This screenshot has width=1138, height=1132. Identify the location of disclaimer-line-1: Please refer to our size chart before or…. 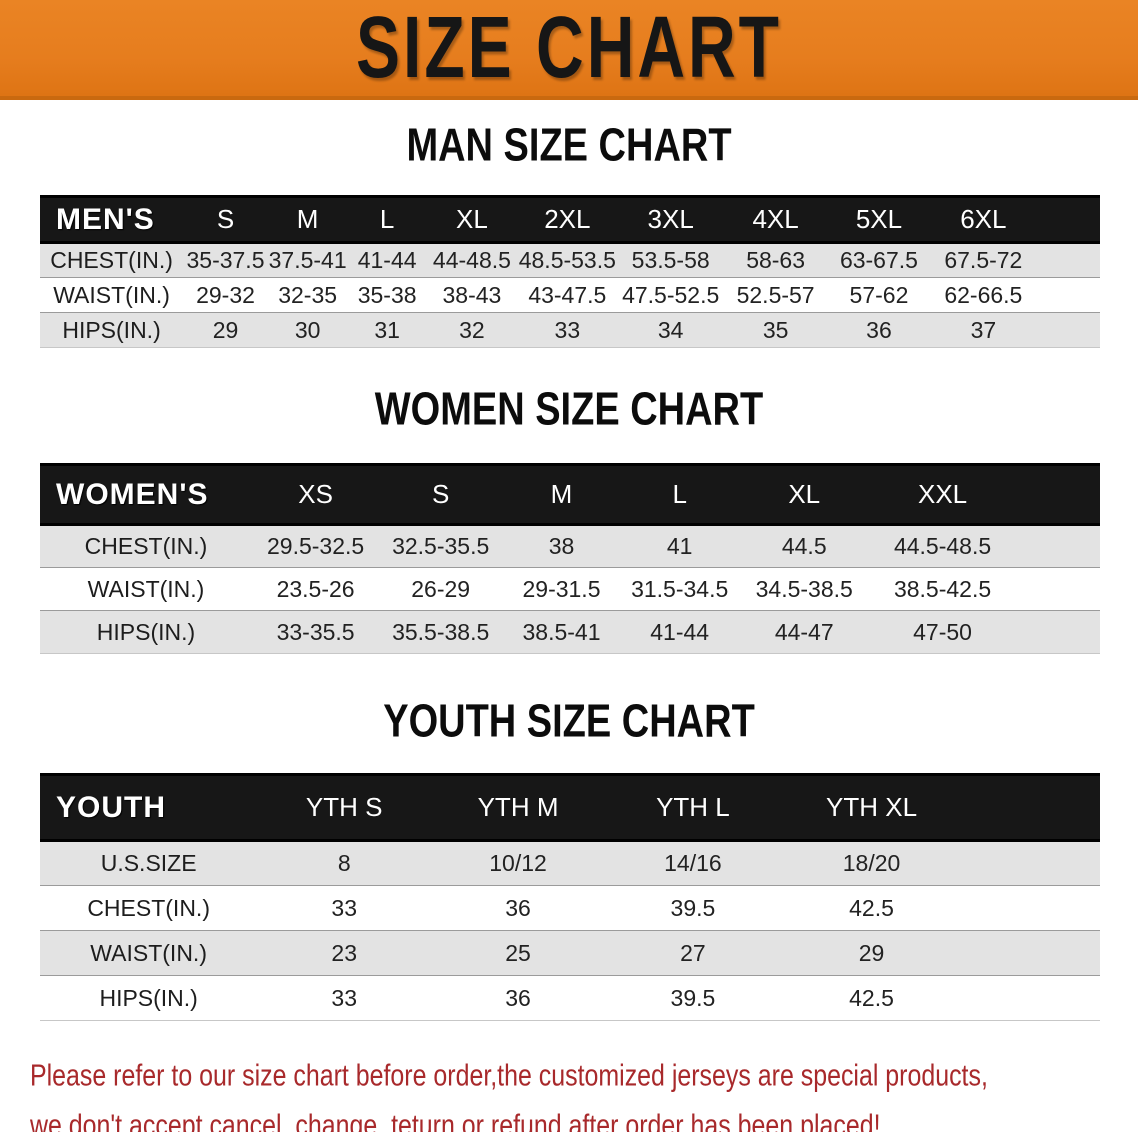
(509, 1076).